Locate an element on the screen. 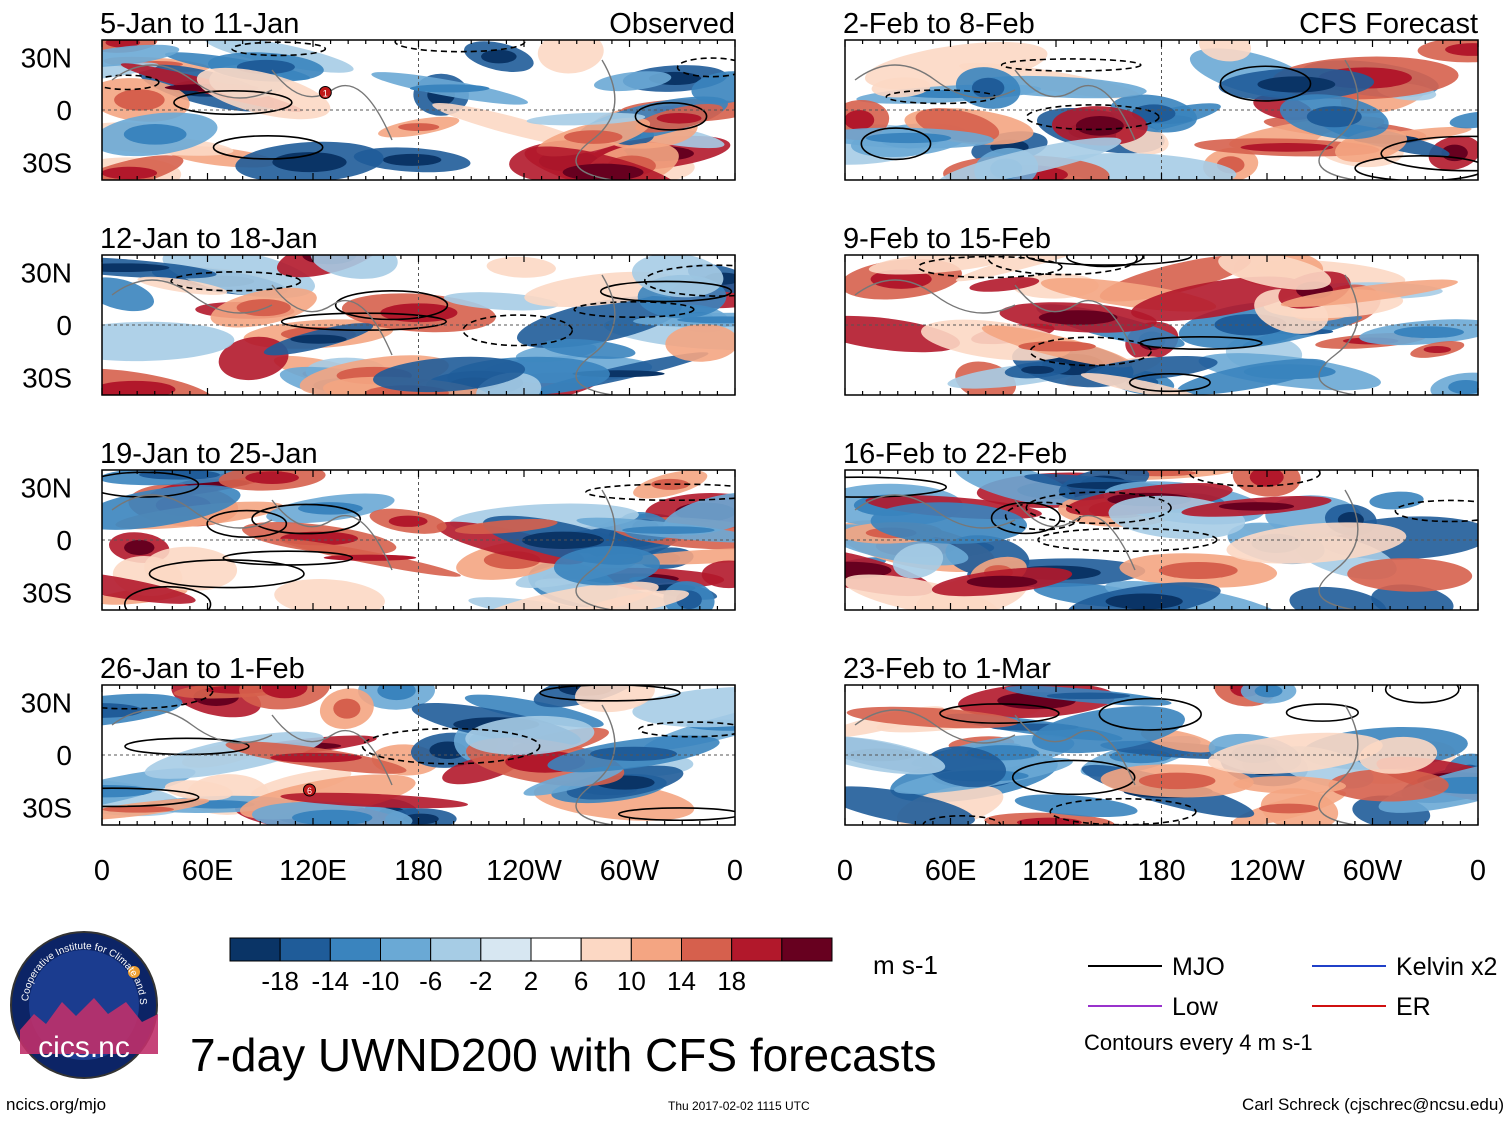 This screenshot has width=1510, height=1121. panel-date-label: 16-Feb to 22-Feb is located at coordinates (955, 454).